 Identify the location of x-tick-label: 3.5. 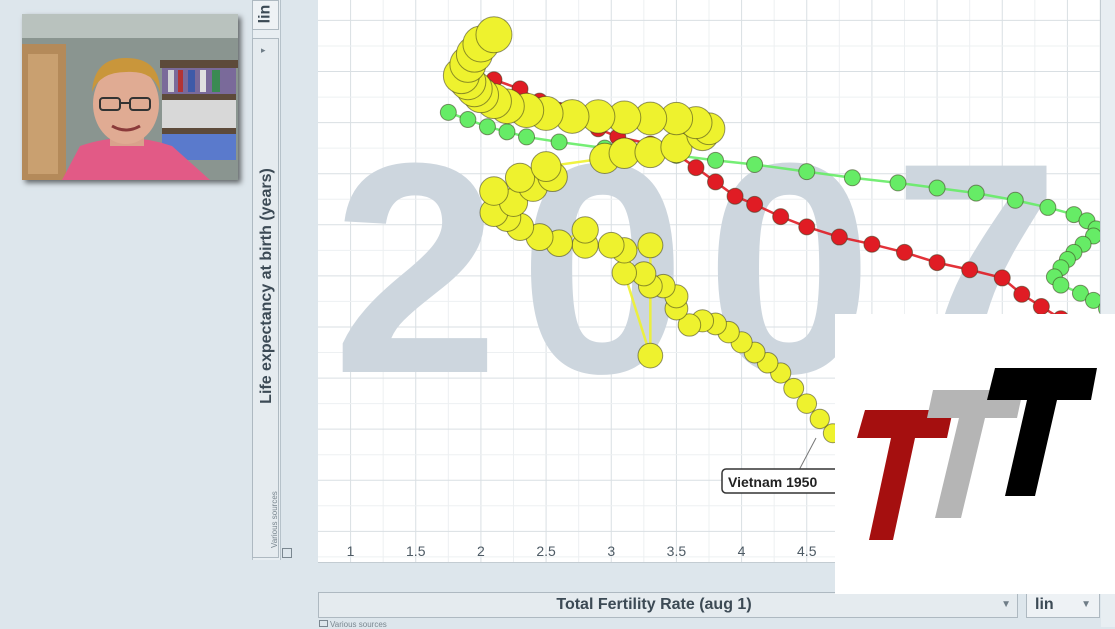
(677, 551).